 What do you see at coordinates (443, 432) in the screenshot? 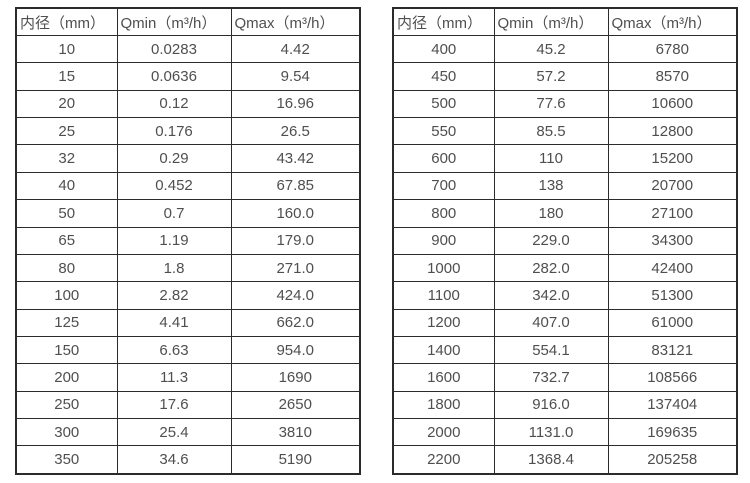
I see `cell-diameter: 2000` at bounding box center [443, 432].